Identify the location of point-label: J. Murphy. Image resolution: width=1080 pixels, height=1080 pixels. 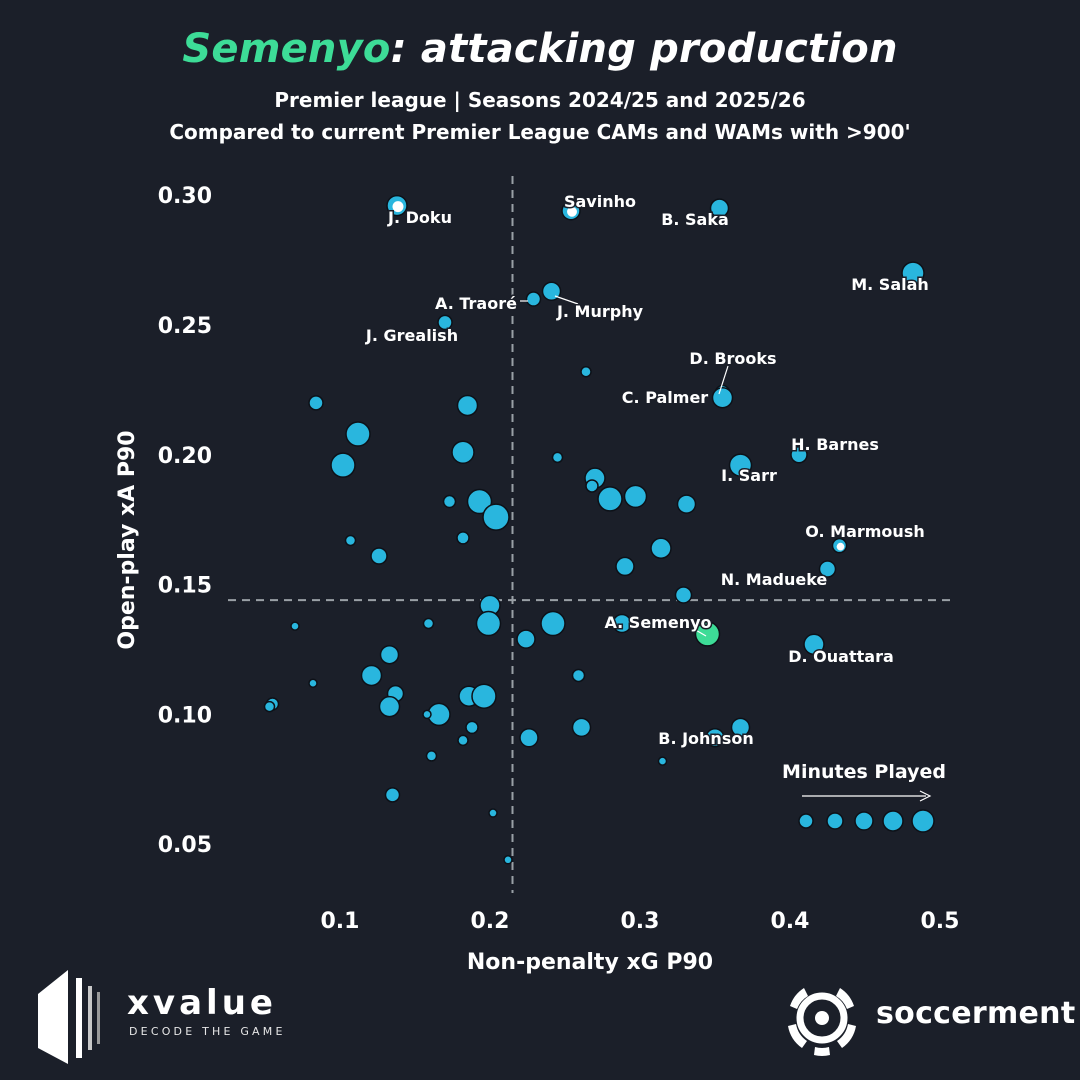
(600, 311).